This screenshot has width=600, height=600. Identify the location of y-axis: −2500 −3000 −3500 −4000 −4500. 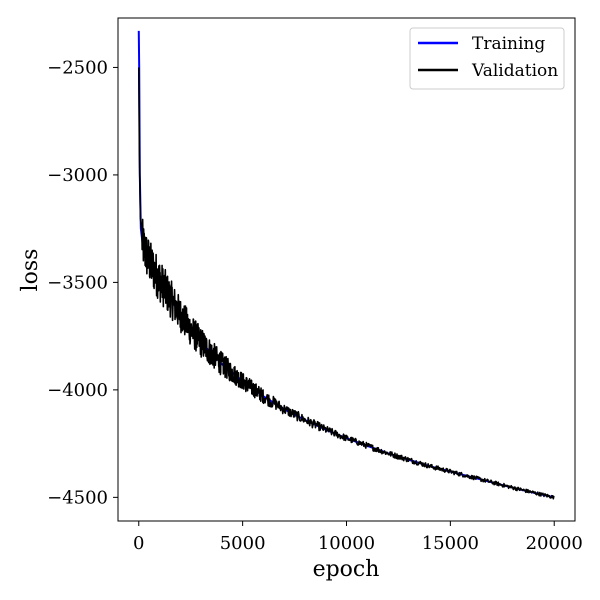
(82, 282).